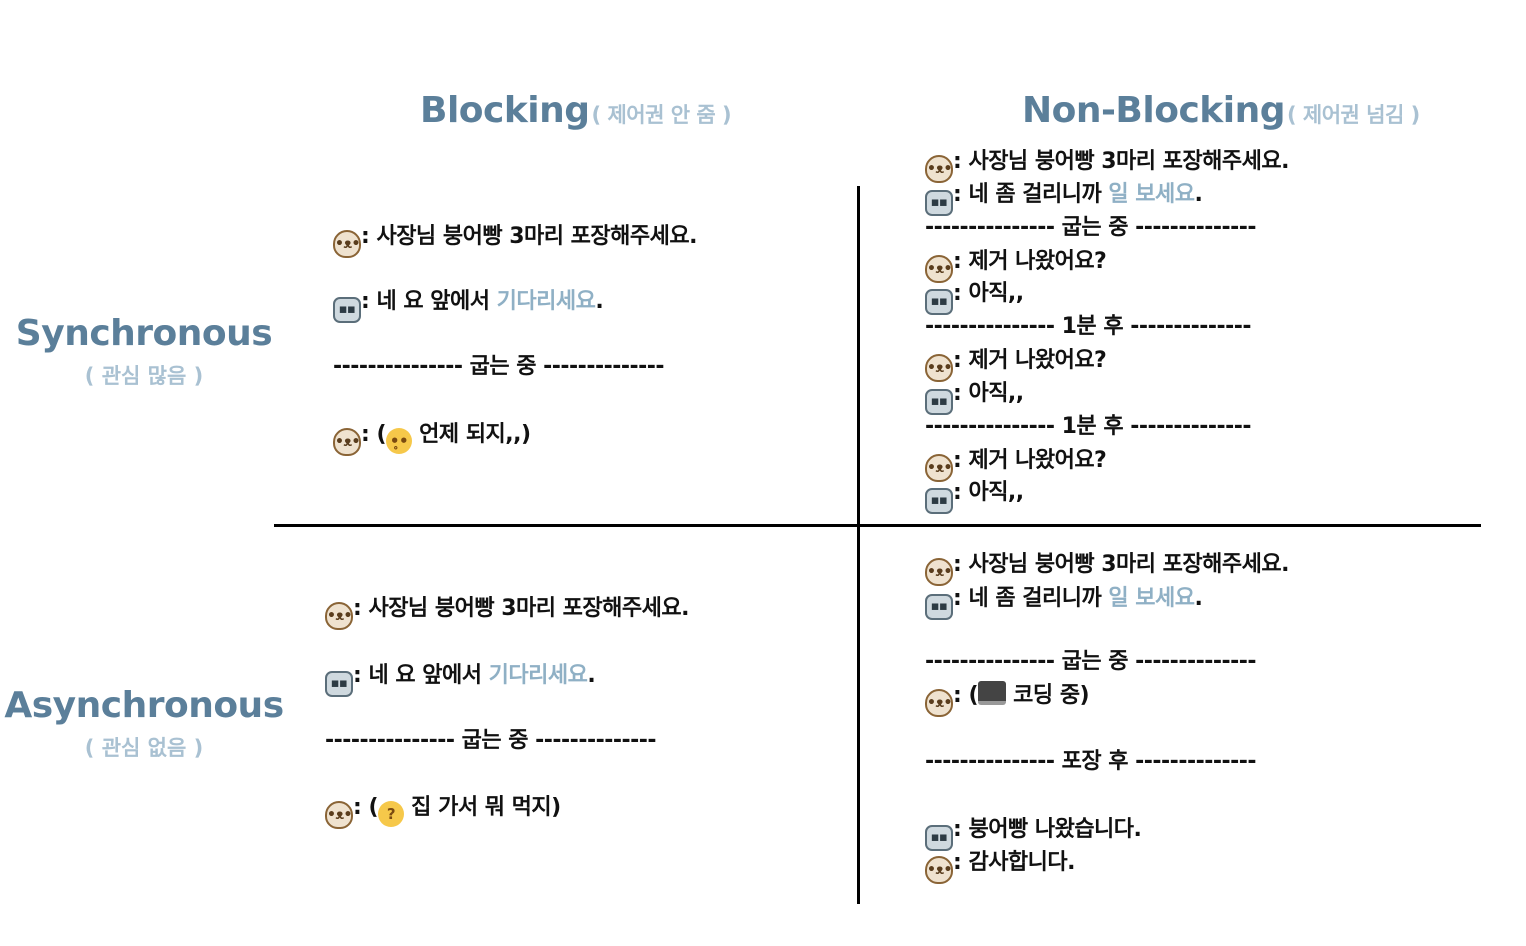 Image resolution: width=1526 pixels, height=946 pixels. What do you see at coordinates (144, 705) in the screenshot?
I see `asynchronous-title: Asynchronous` at bounding box center [144, 705].